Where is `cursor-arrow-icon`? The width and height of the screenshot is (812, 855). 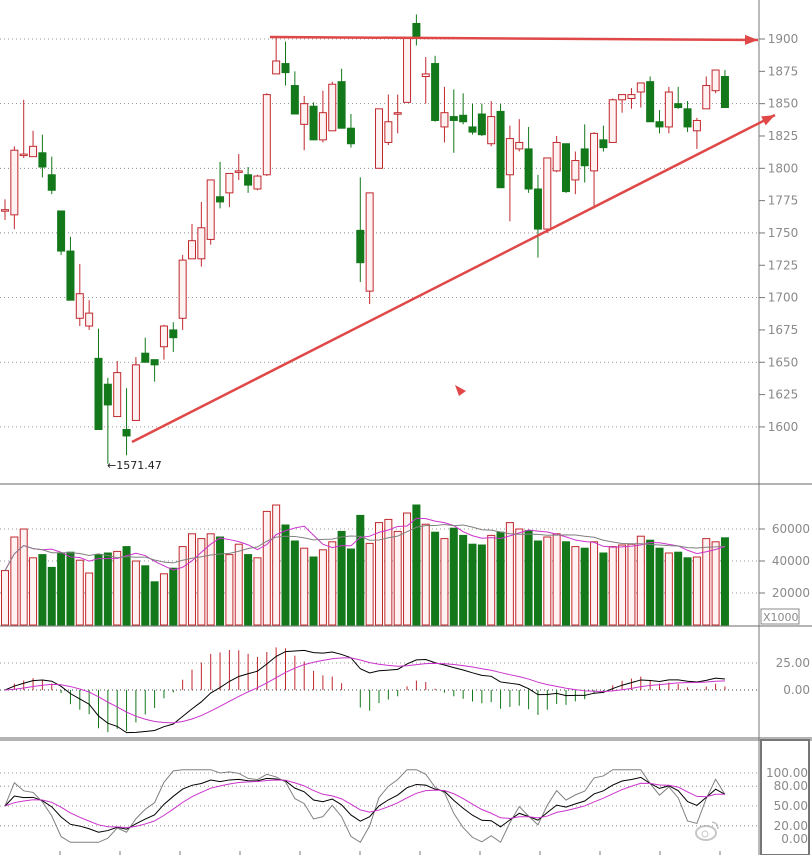
cursor-arrow-icon is located at coordinates (460, 390).